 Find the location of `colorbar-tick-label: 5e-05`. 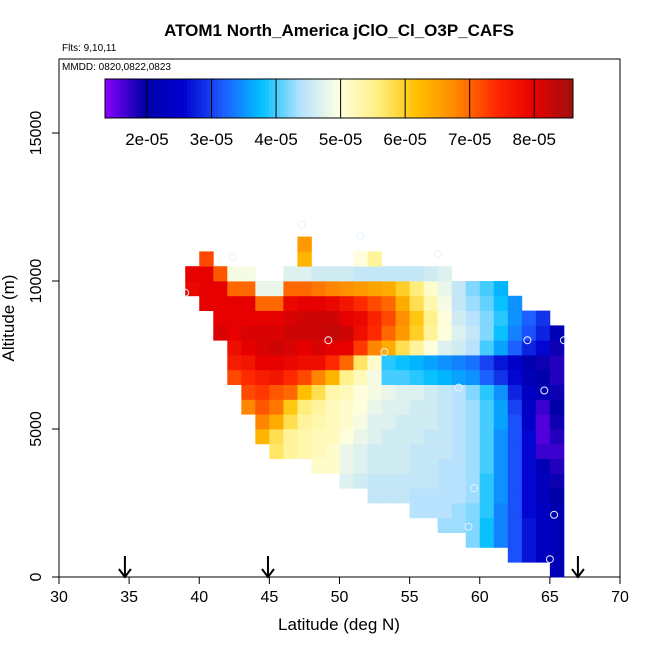

colorbar-tick-label: 5e-05 is located at coordinates (340, 139).